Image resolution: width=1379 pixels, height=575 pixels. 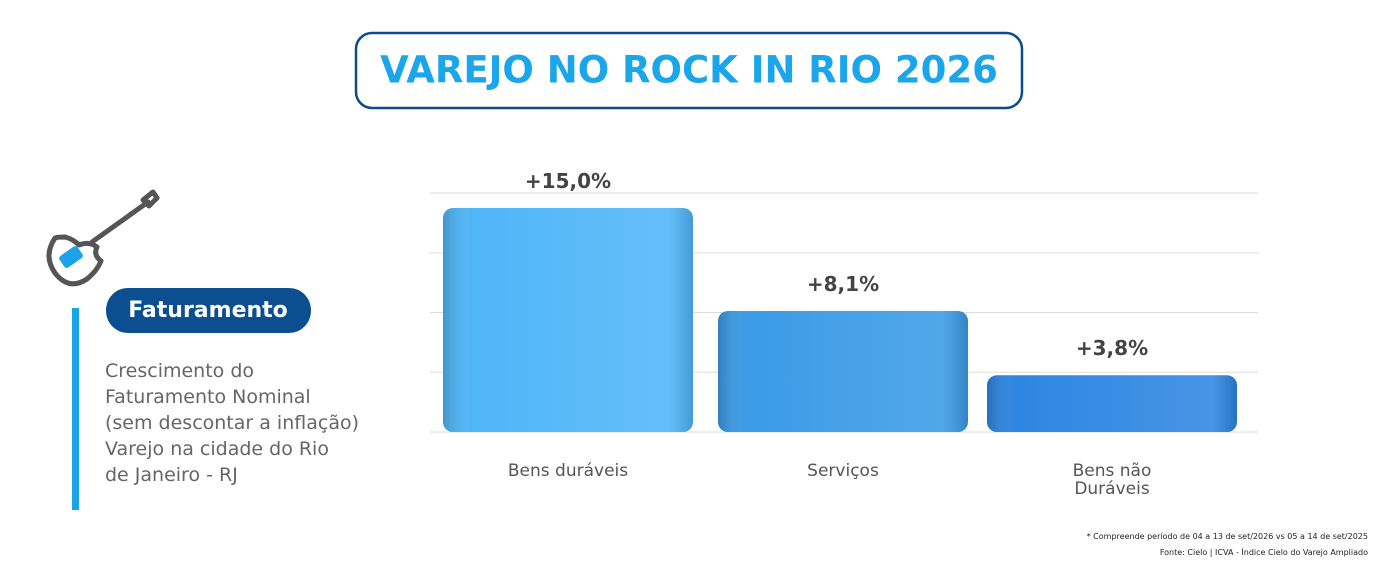 I want to click on category-label: Bens não Duráveis, so click(x=1112, y=480).